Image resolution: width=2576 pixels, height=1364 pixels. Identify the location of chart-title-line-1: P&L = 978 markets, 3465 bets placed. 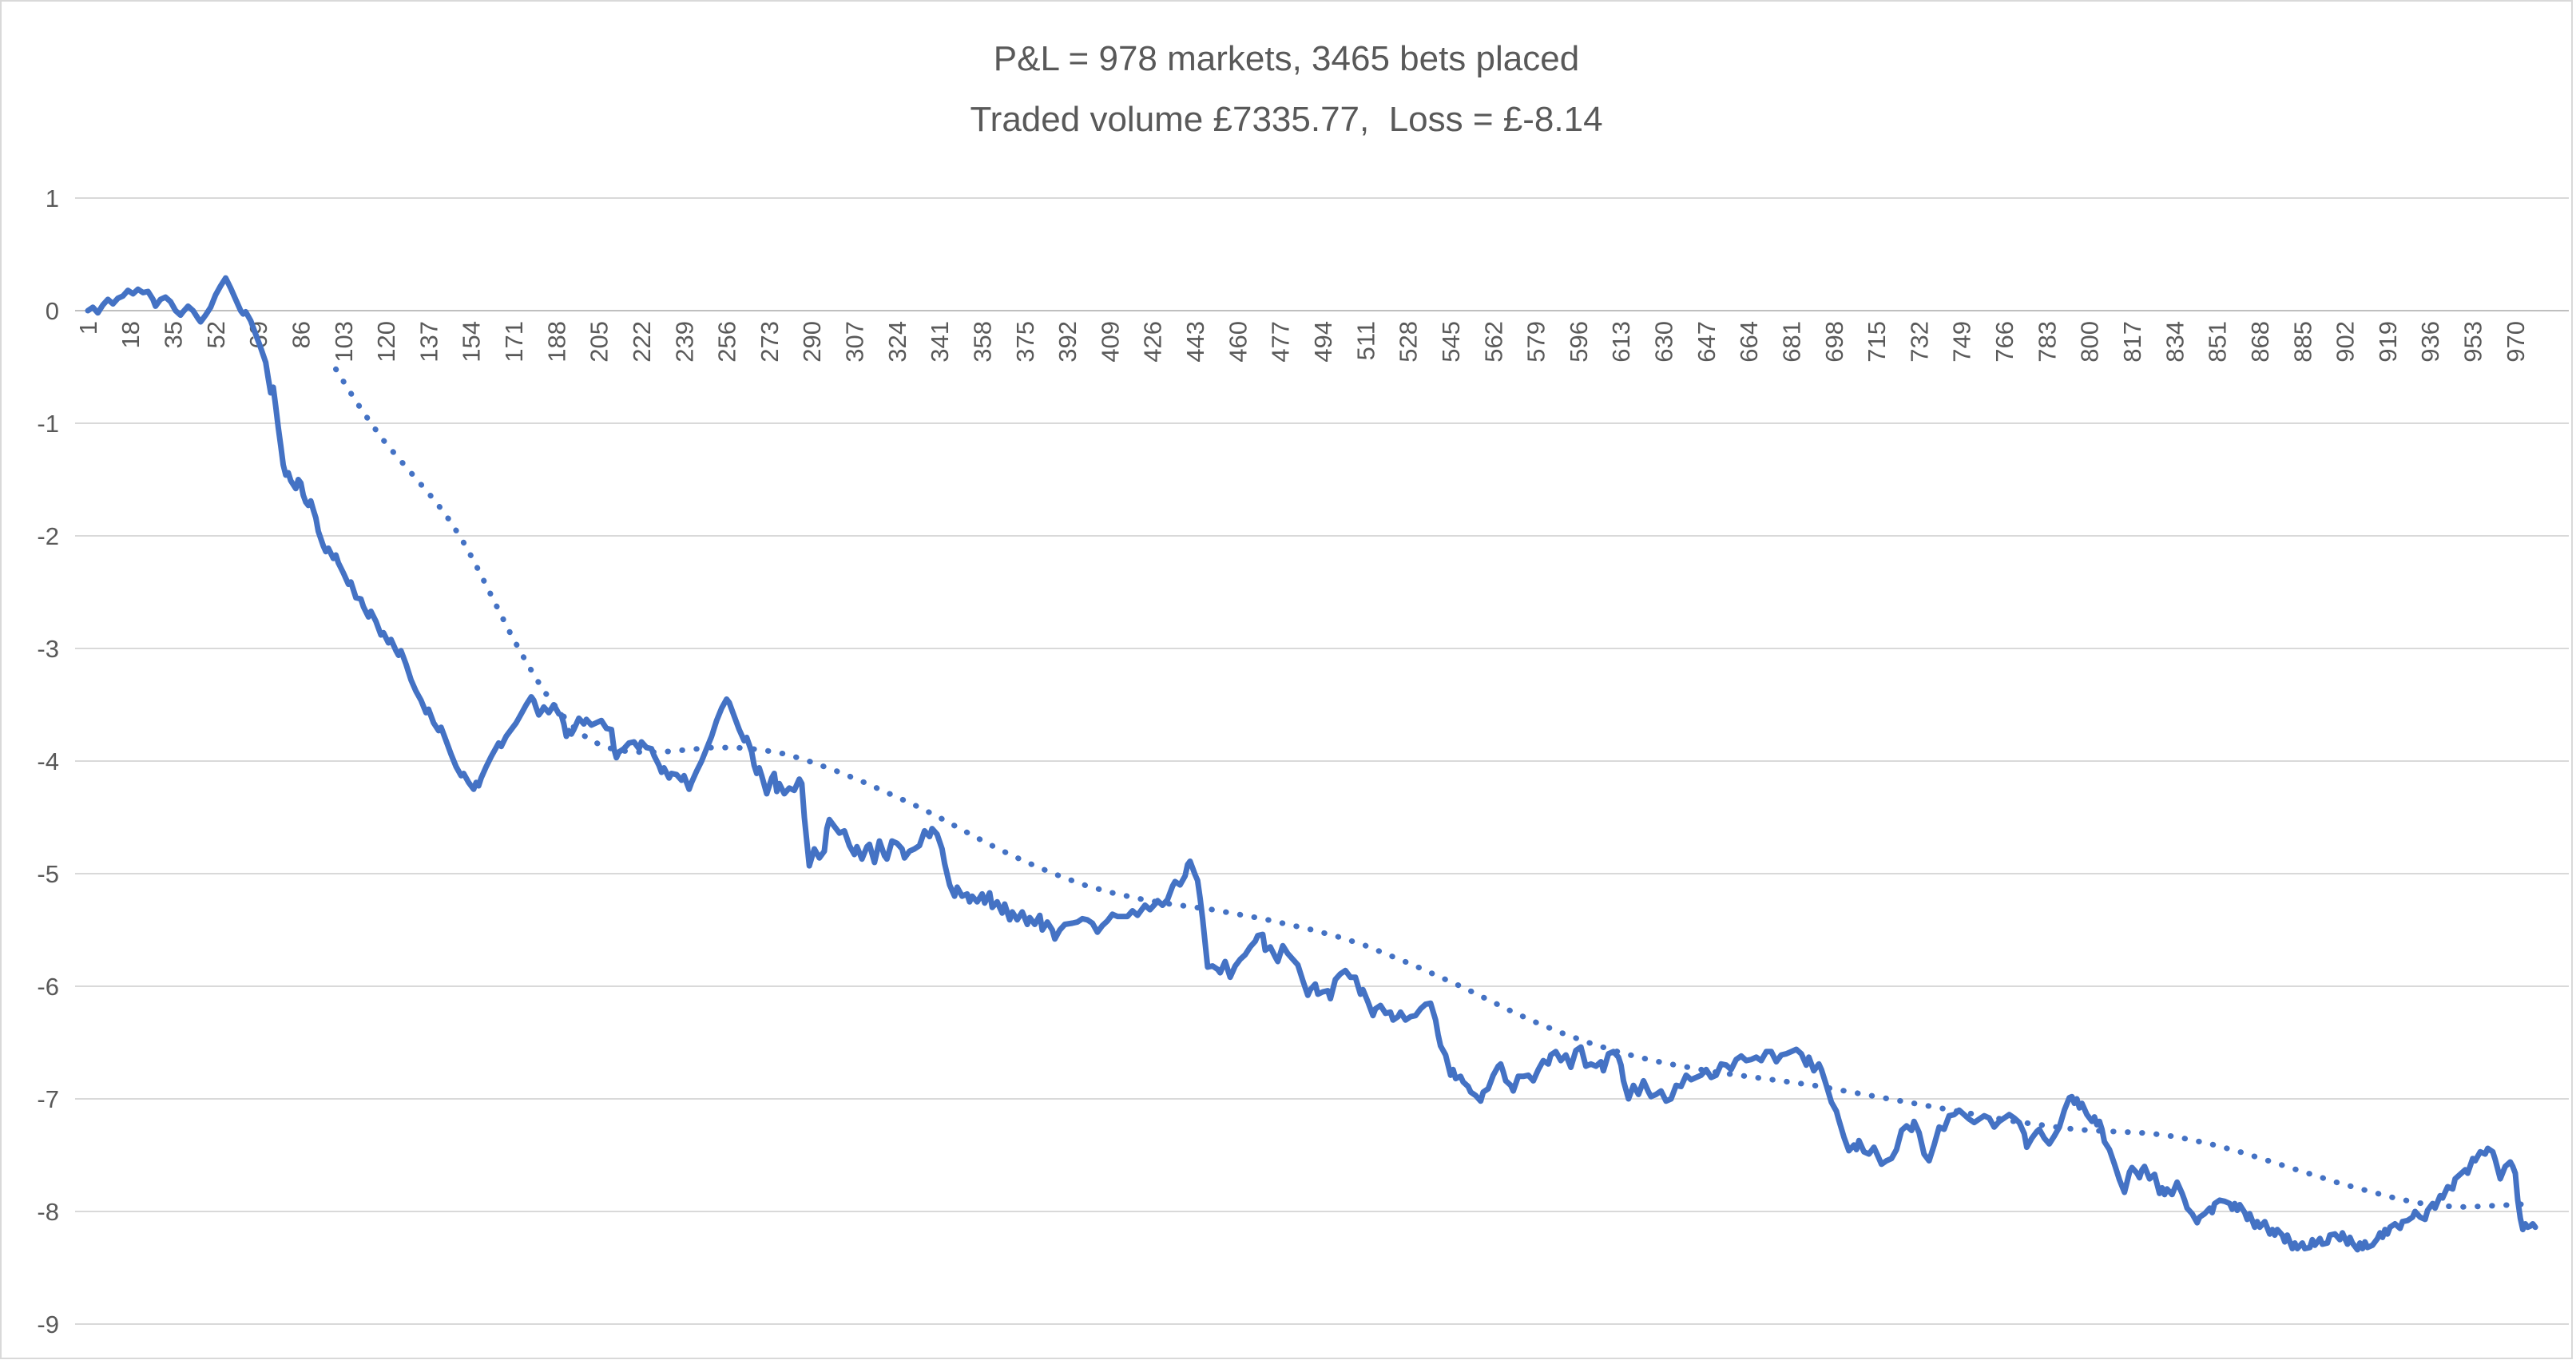
(1286, 58).